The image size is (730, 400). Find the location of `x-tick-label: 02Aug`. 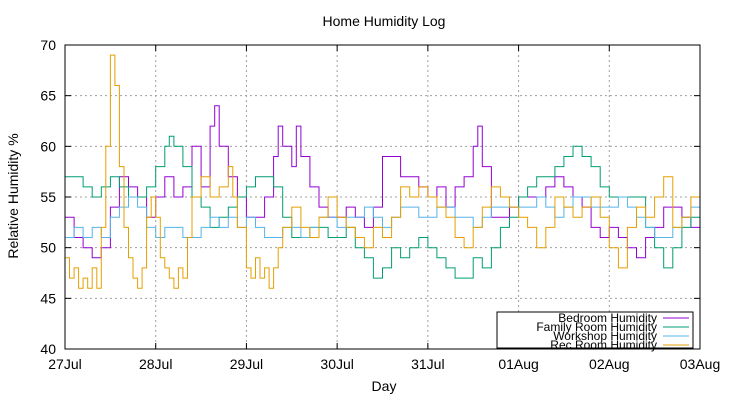

x-tick-label: 02Aug is located at coordinates (609, 364).